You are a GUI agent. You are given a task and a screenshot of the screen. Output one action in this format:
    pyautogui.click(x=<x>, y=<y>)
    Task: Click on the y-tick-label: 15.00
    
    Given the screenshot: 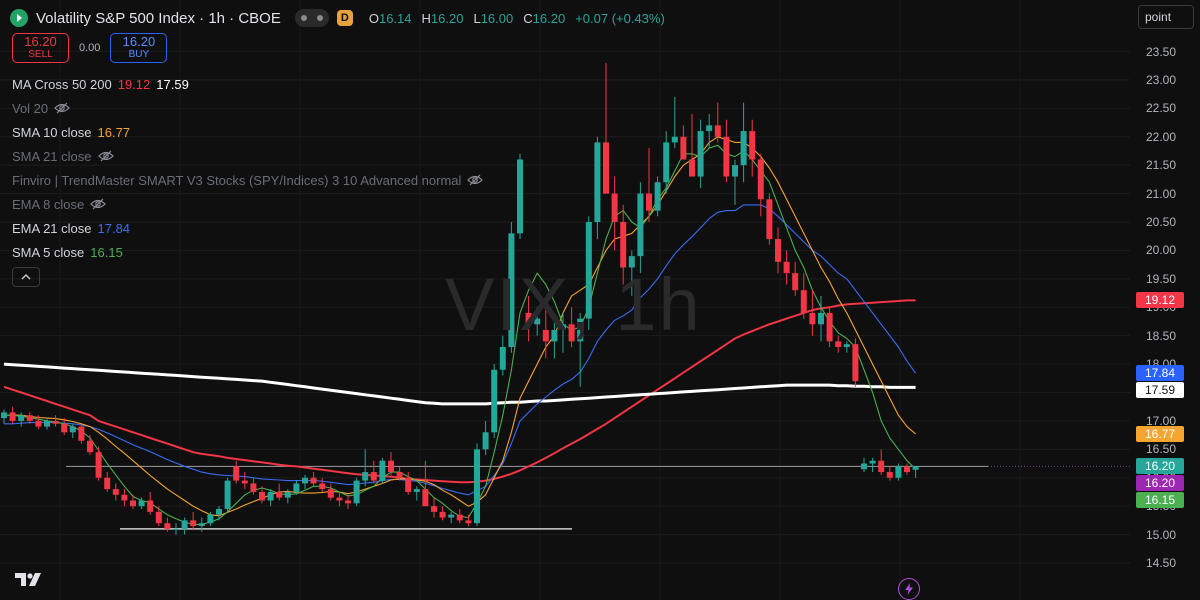 What is the action you would take?
    pyautogui.click(x=1161, y=534)
    